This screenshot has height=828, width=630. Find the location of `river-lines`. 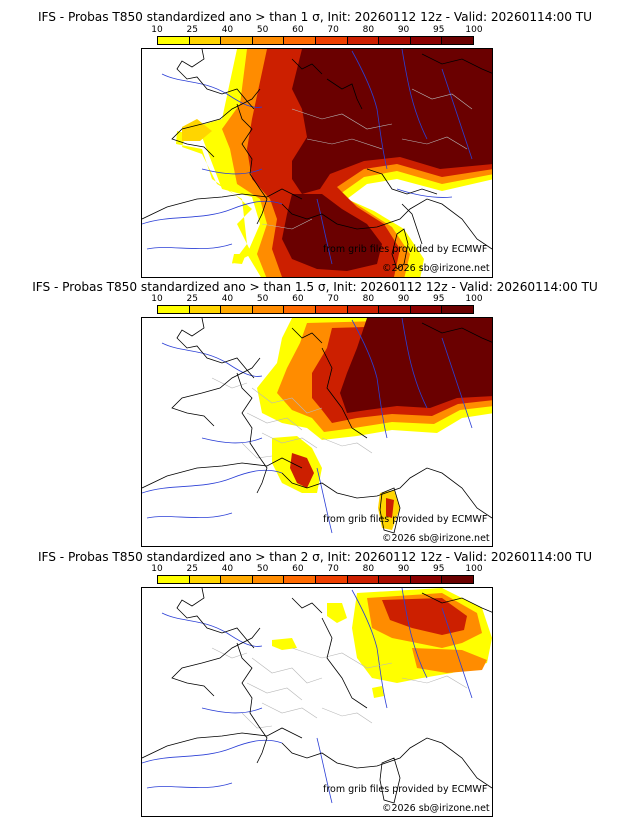

river-lines is located at coordinates (307, 696).